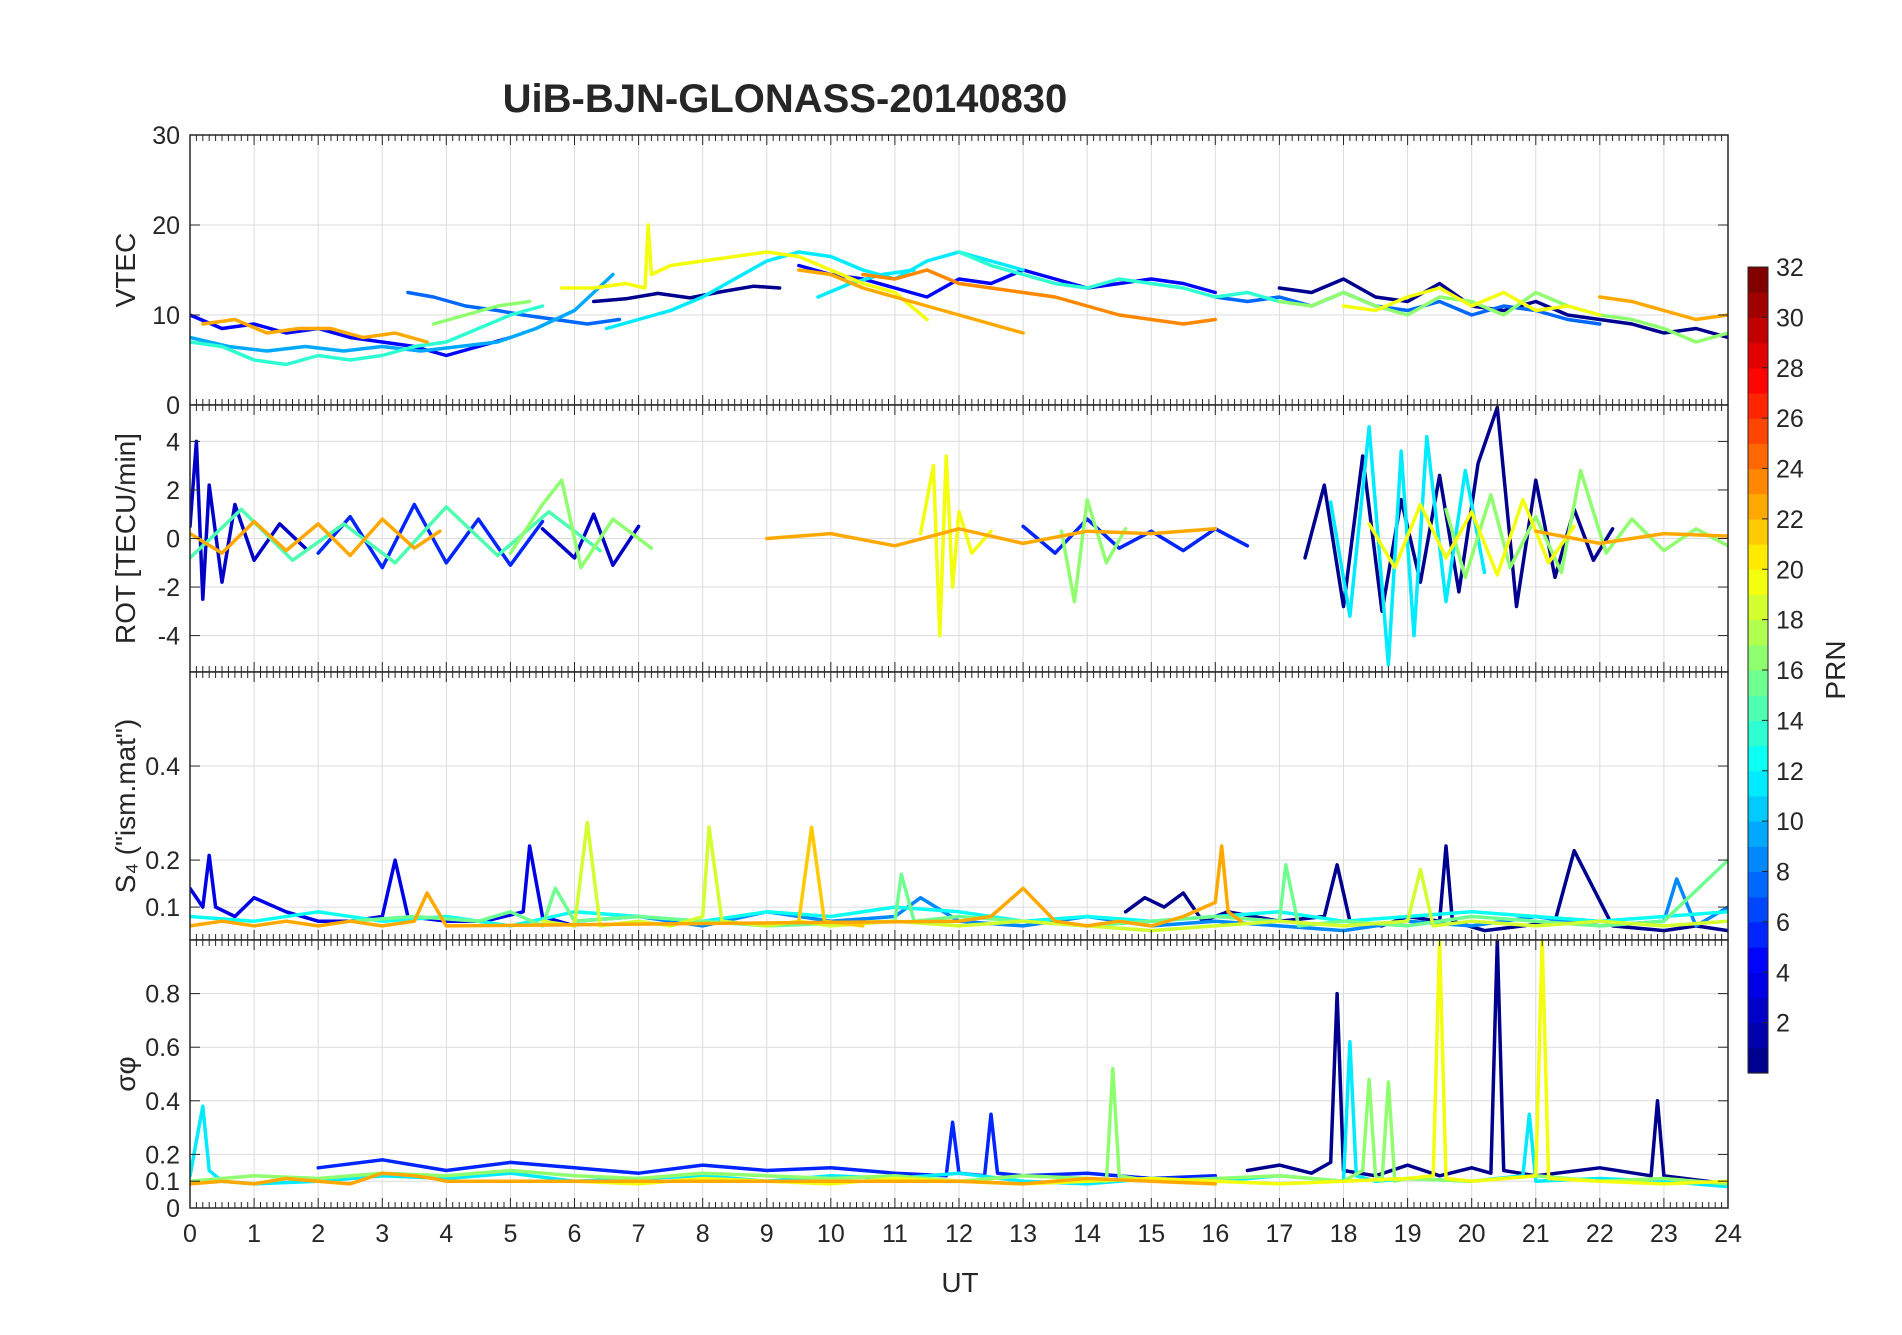 The height and width of the screenshot is (1335, 1902). Describe the element at coordinates (166, 316) in the screenshot. I see `y-tick-label: 10` at that location.